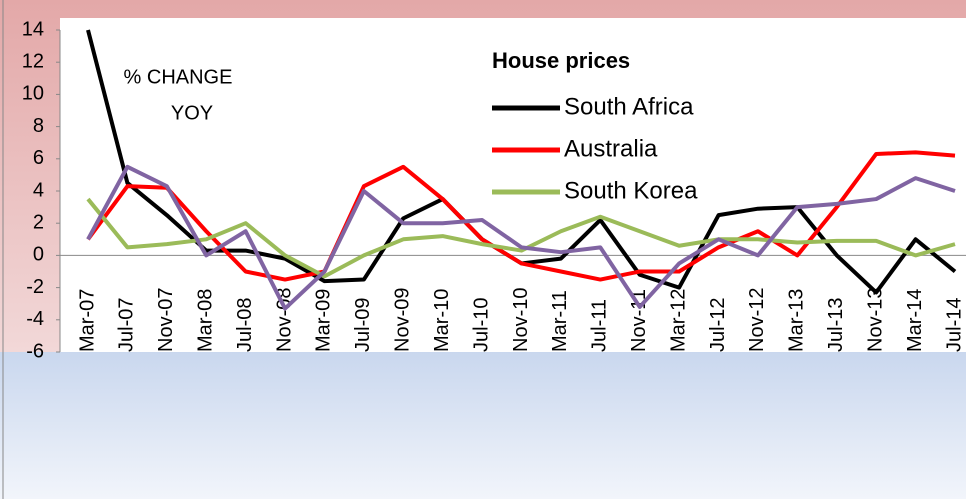  I want to click on y-tick-label: 4, so click(38, 190).